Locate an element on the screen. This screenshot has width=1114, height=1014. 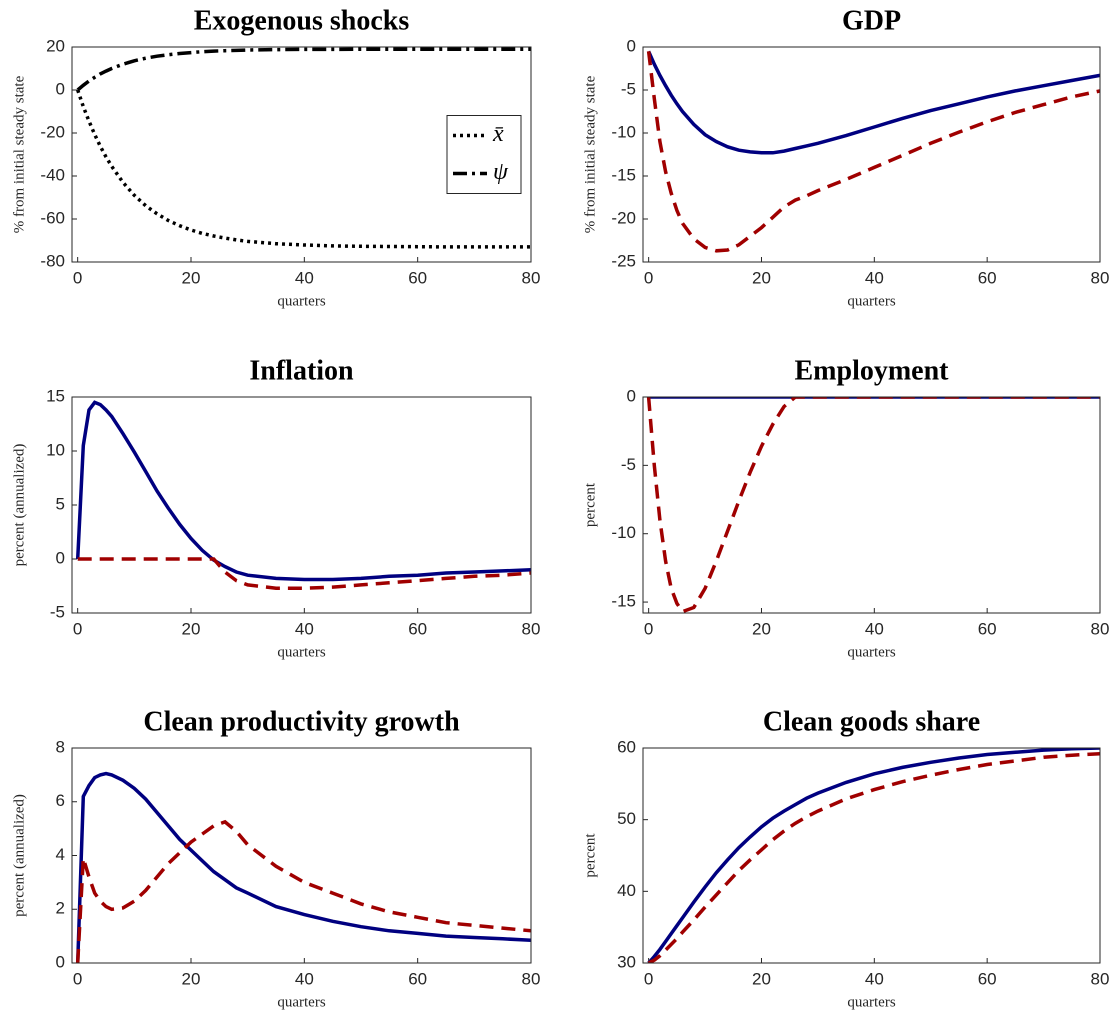
y-tick-label: 8 is located at coordinates (60, 746).